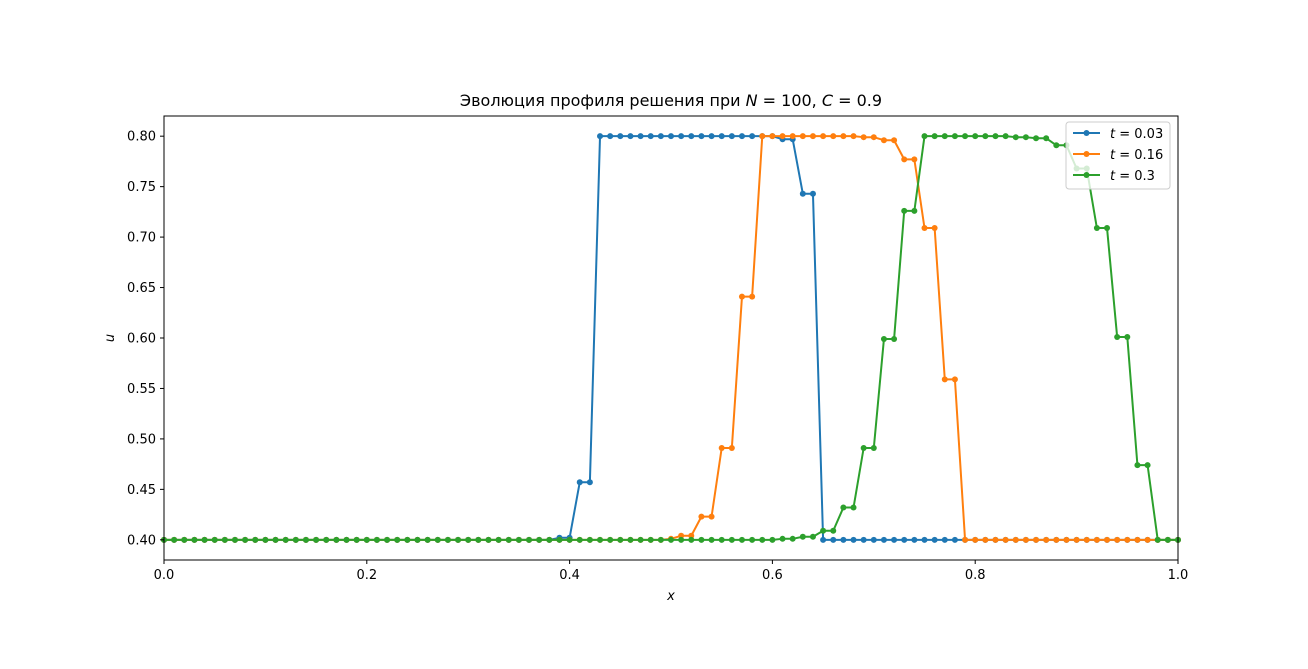  What do you see at coordinates (164, 575) in the screenshot?
I see `x-tick-label: 0.0` at bounding box center [164, 575].